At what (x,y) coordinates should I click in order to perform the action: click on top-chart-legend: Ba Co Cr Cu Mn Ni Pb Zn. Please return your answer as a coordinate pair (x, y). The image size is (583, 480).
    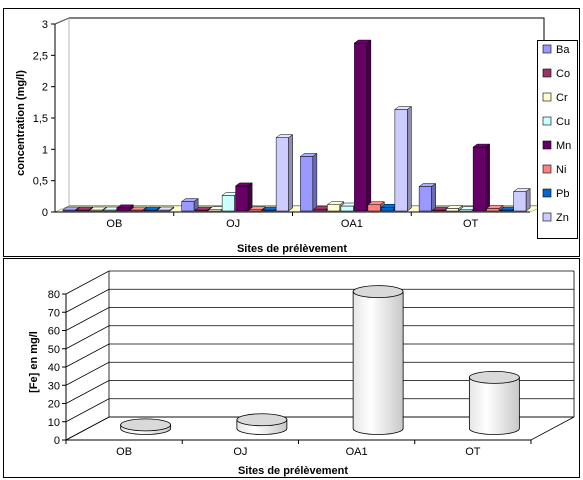
    Looking at the image, I should click on (557, 139).